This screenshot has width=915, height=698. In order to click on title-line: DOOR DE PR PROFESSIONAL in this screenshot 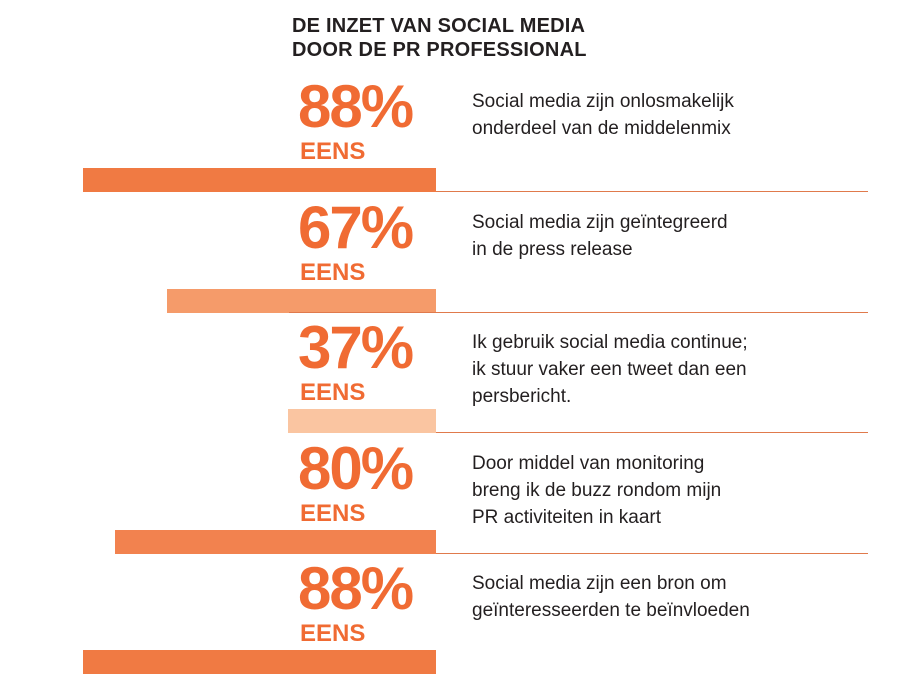, I will do `click(439, 50)`.